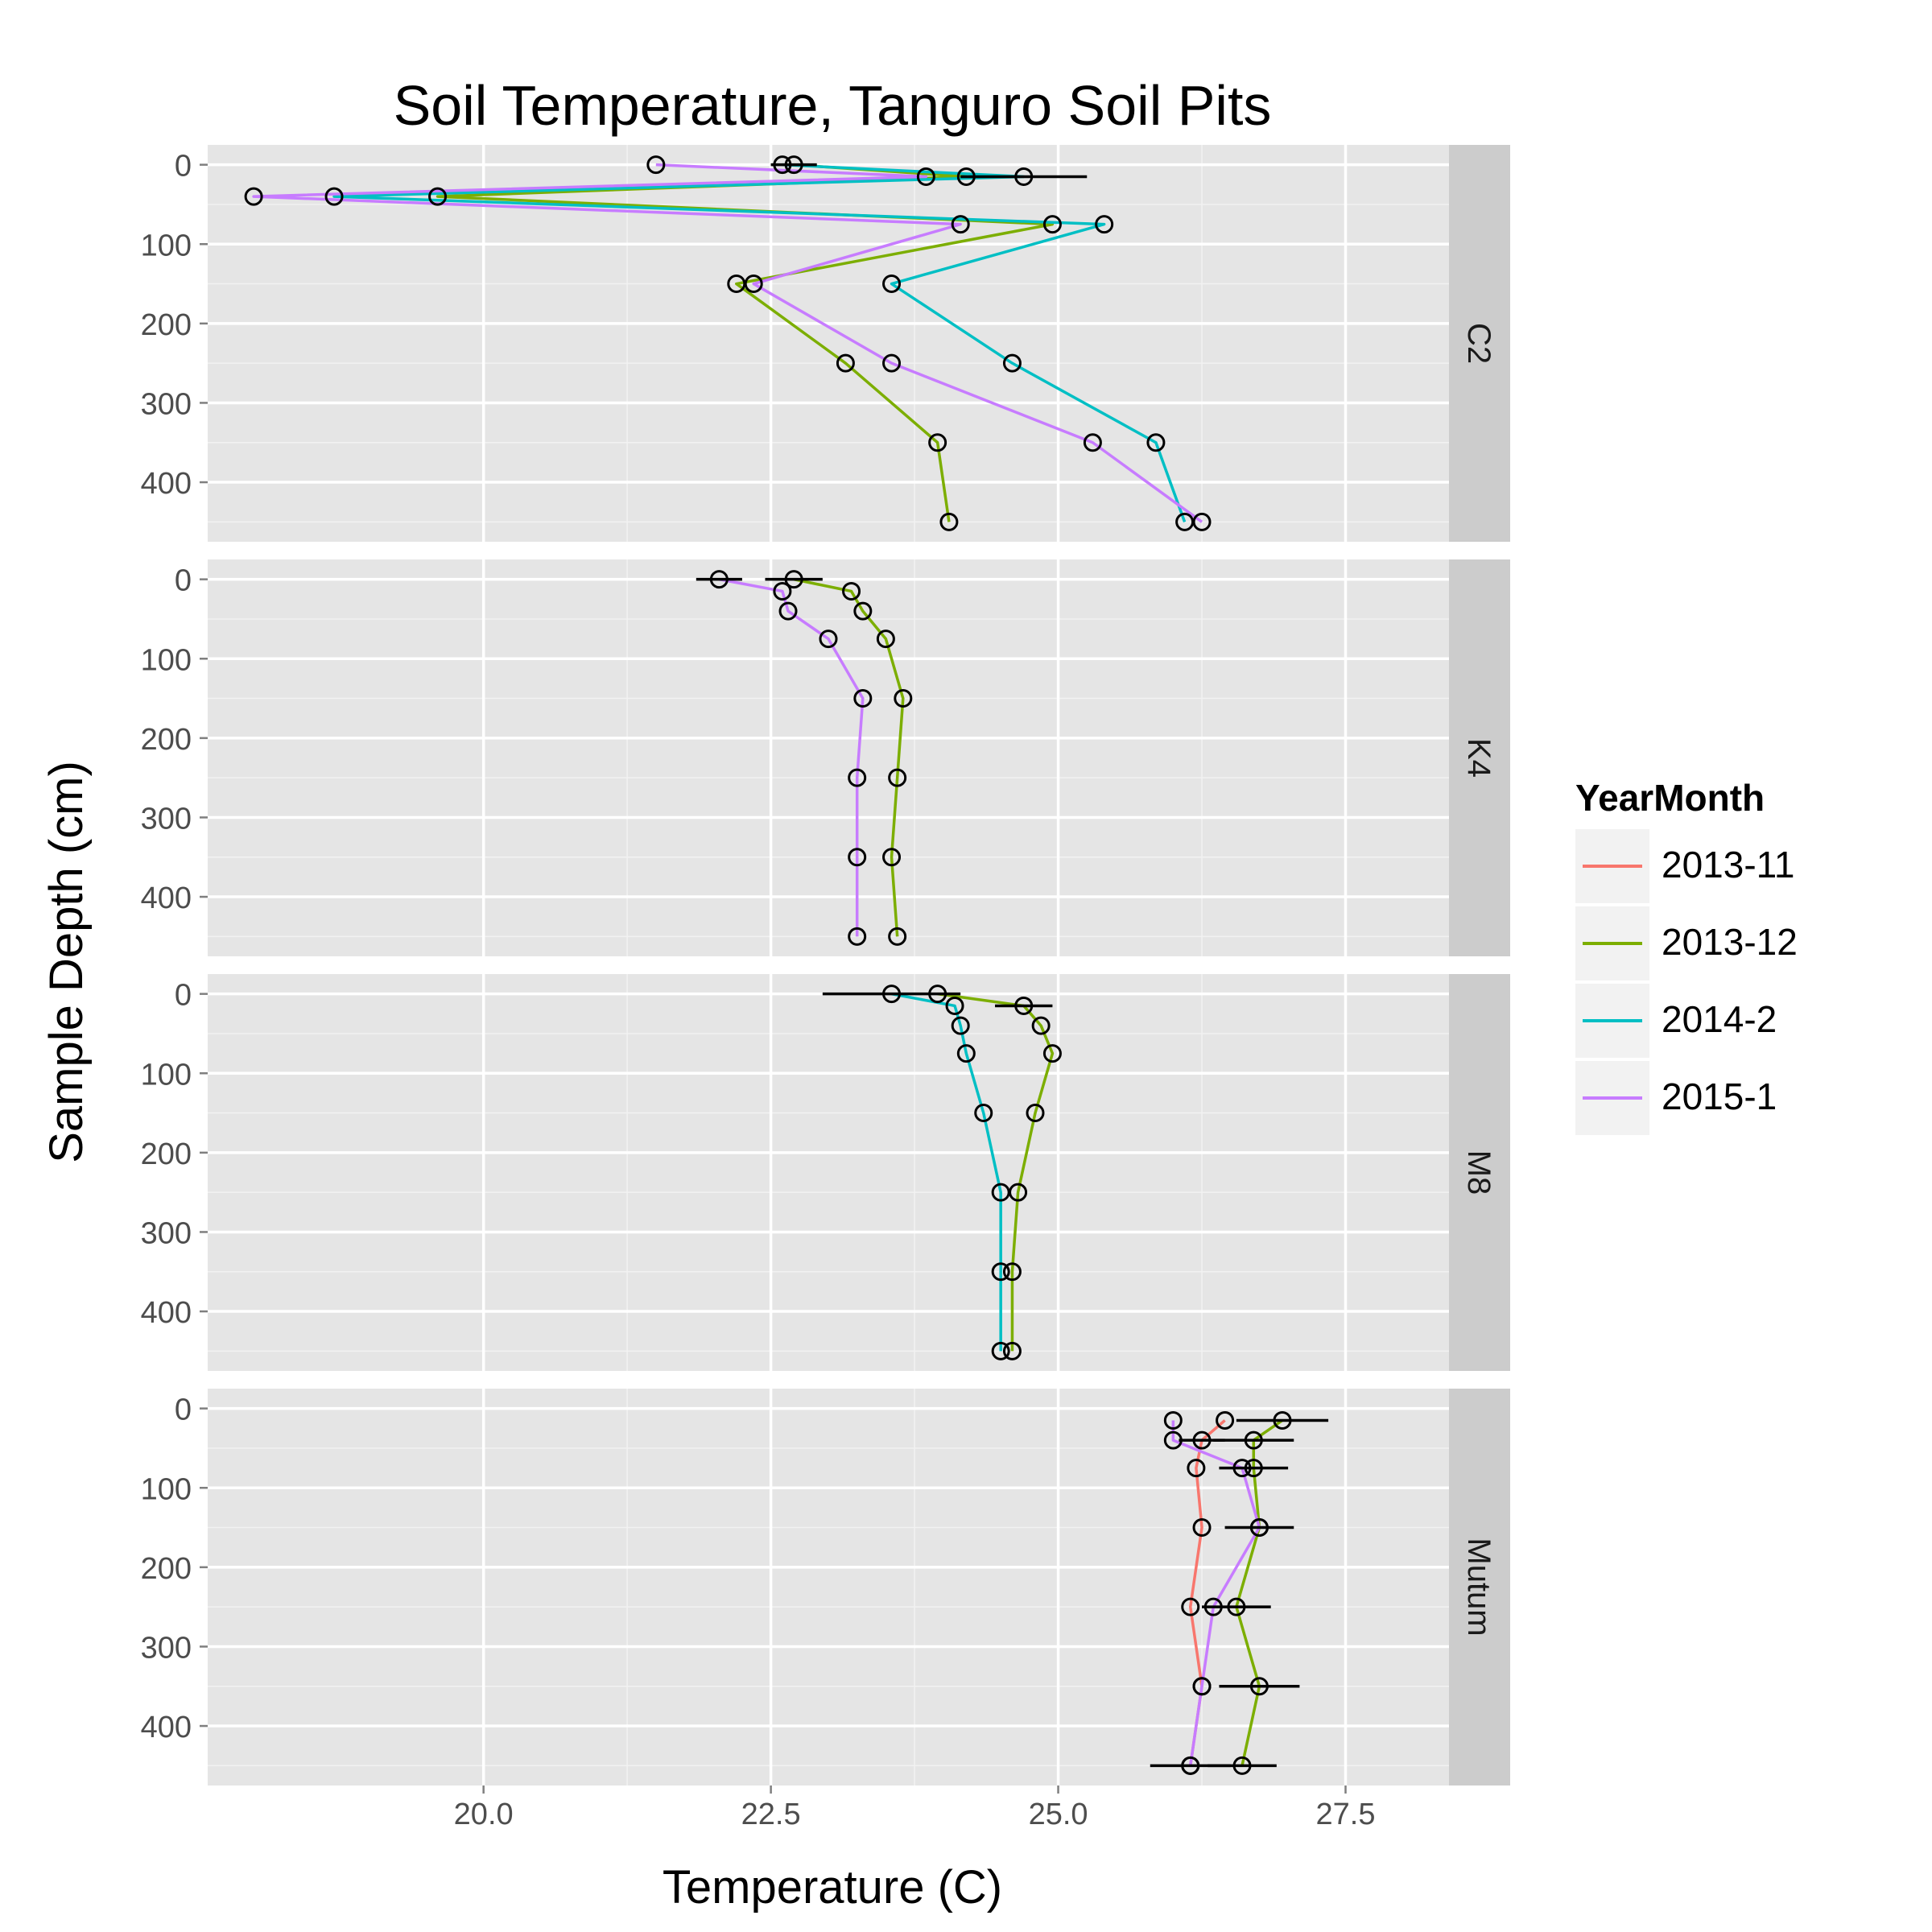 This screenshot has width=1932, height=1932. I want to click on legend-item: 2013-11, so click(1685, 866).